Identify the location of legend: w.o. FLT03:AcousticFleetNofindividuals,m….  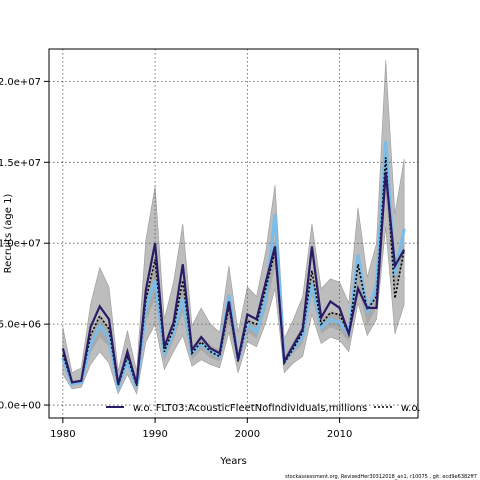
(263, 408).